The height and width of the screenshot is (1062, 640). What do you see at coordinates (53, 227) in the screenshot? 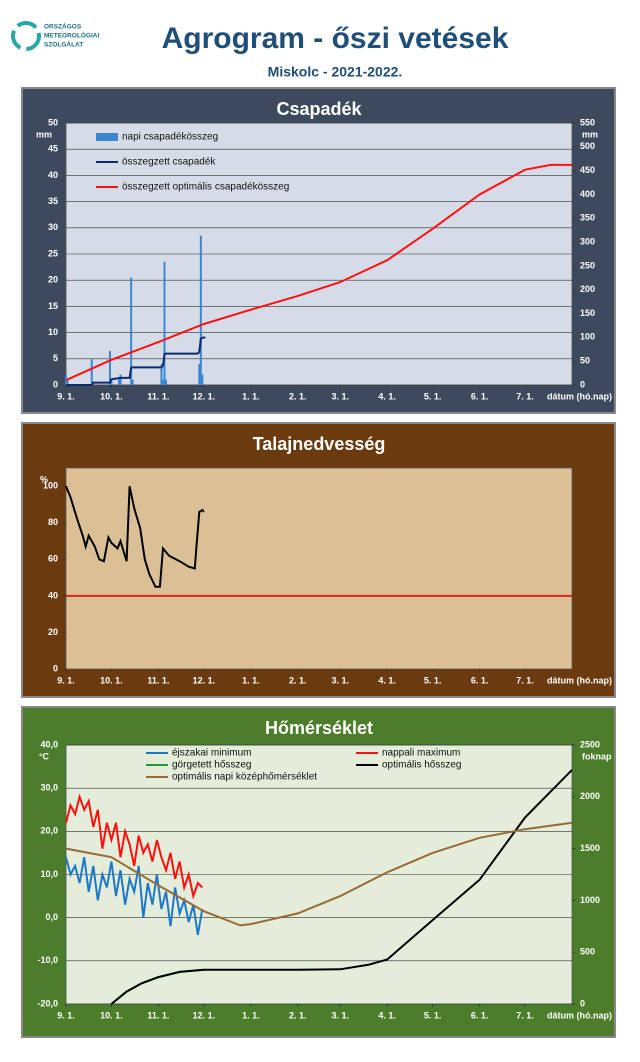
I see `y-tick-label: 30` at bounding box center [53, 227].